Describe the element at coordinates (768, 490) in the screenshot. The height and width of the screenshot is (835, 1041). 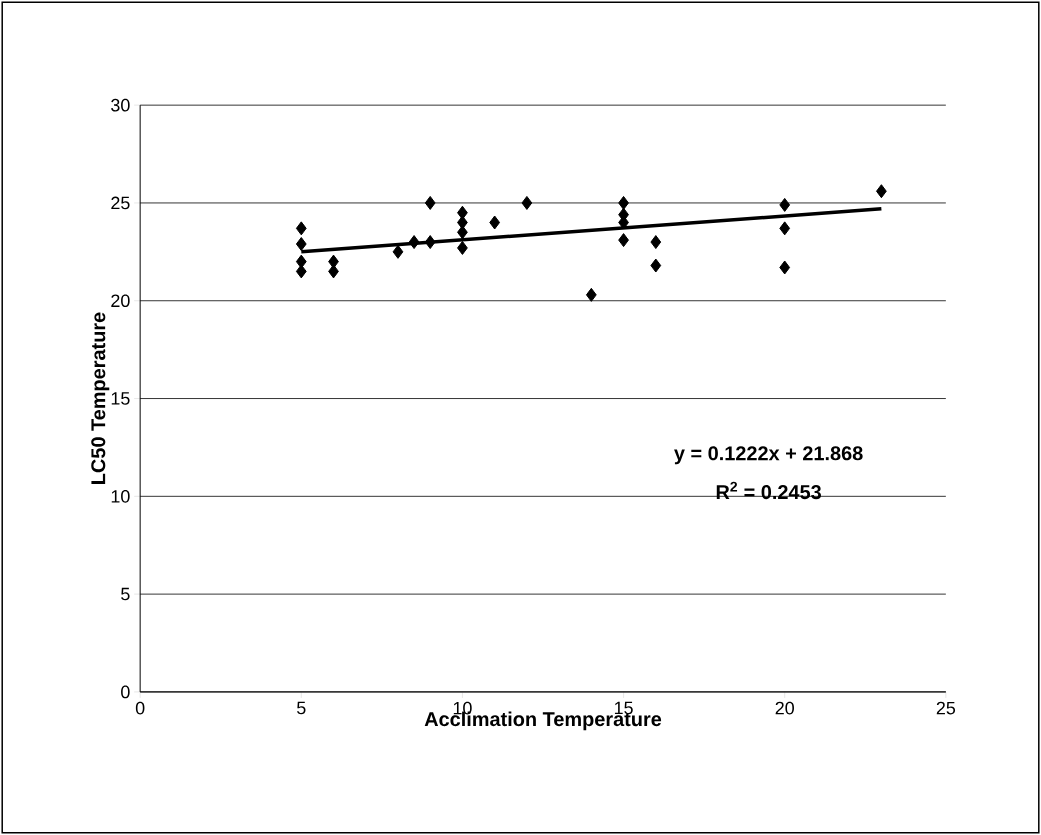
I see `annotation: R$^{2}$ = 0.2453` at that location.